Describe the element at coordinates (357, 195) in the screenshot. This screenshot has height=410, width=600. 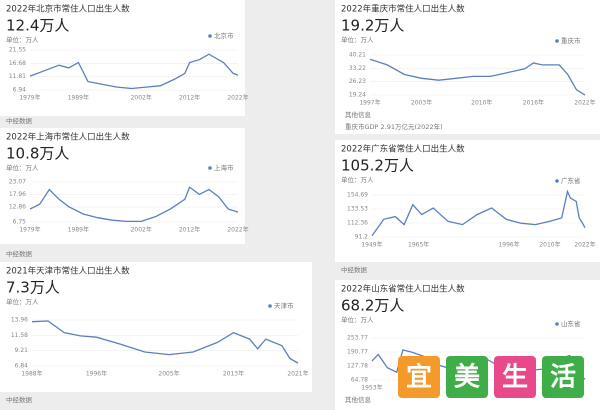
I see `y-tick-label: 154.69` at that location.